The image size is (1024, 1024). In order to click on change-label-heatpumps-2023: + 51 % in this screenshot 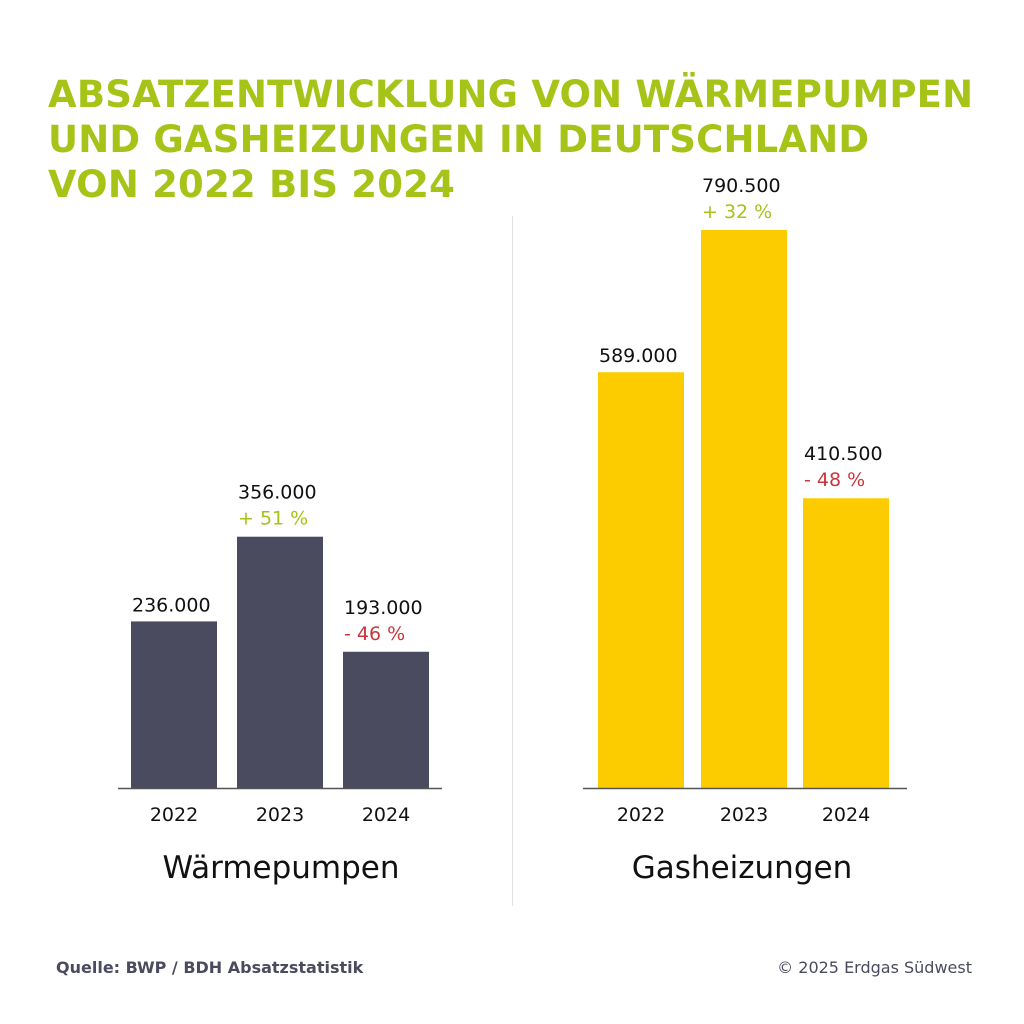, I will do `click(273, 519)`.